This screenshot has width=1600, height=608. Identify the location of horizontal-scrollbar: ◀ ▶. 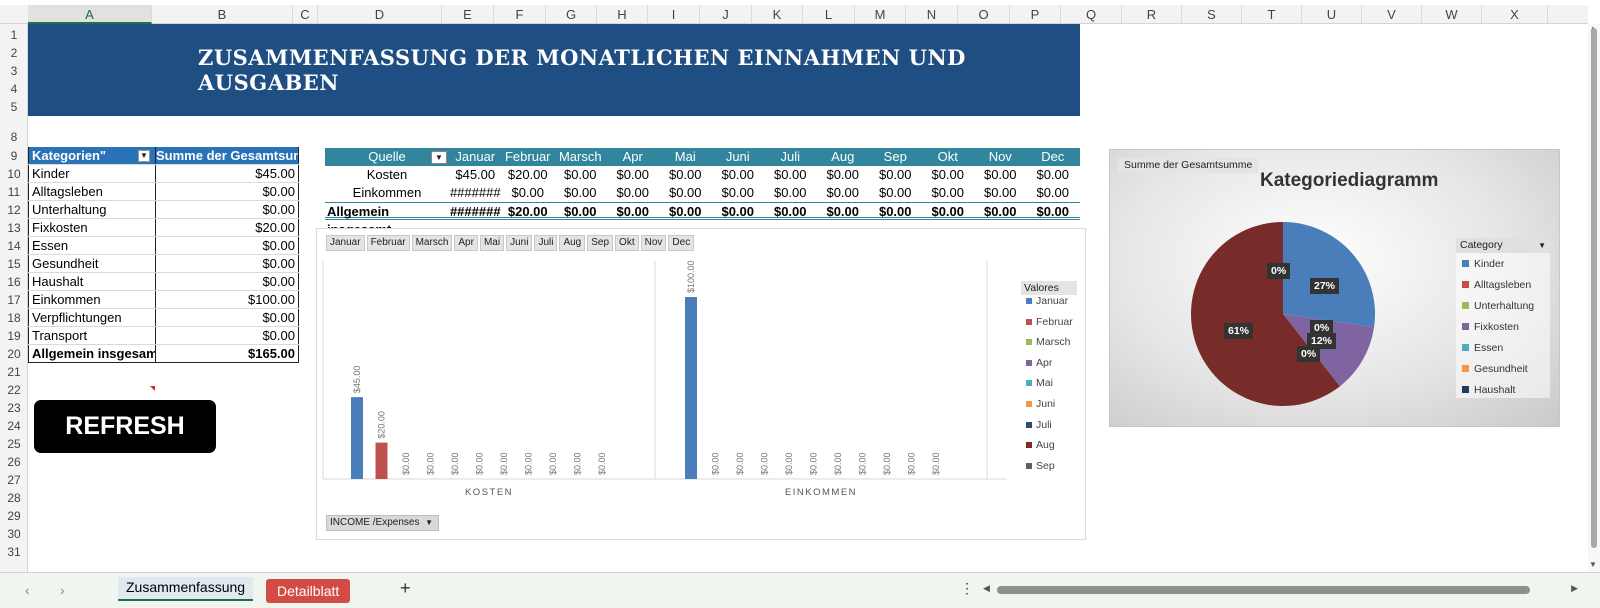
(1280, 589).